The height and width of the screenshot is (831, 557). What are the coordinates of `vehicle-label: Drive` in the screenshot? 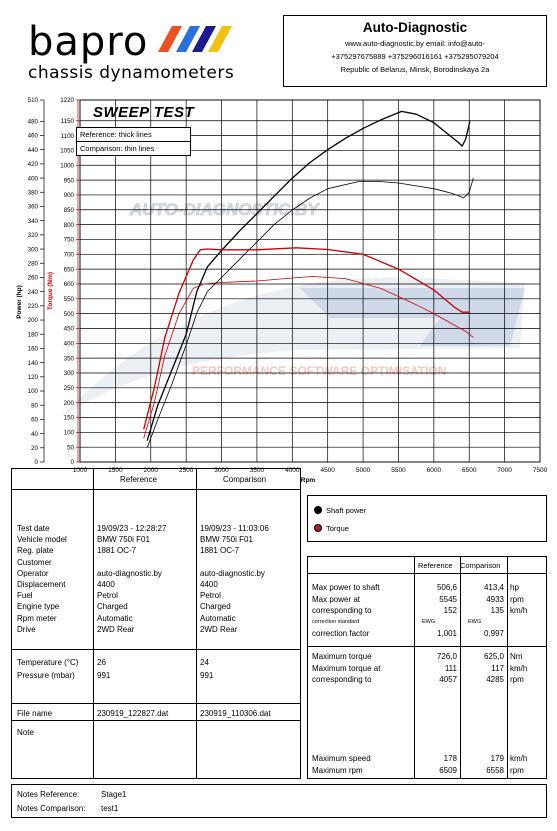 It's located at (26, 629).